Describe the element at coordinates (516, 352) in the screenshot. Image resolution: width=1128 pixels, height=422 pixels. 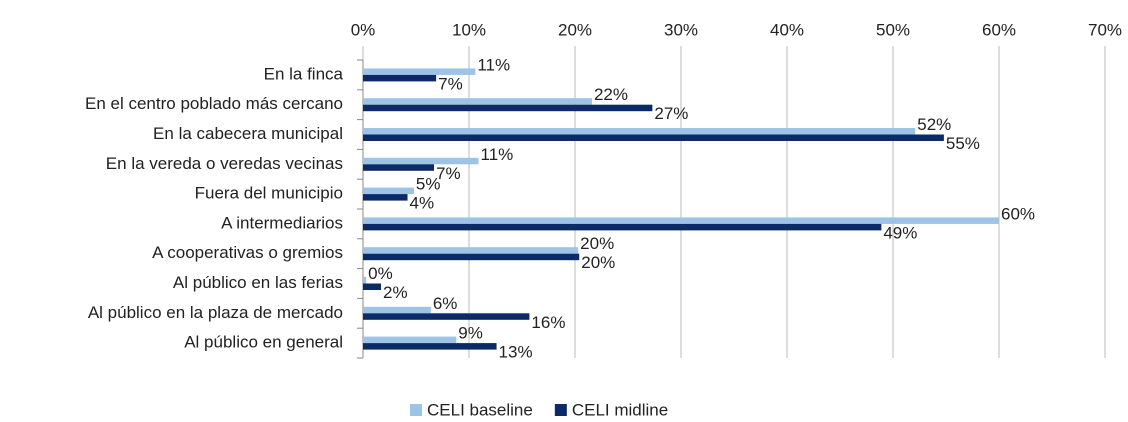
I see `data-label: 13%` at that location.